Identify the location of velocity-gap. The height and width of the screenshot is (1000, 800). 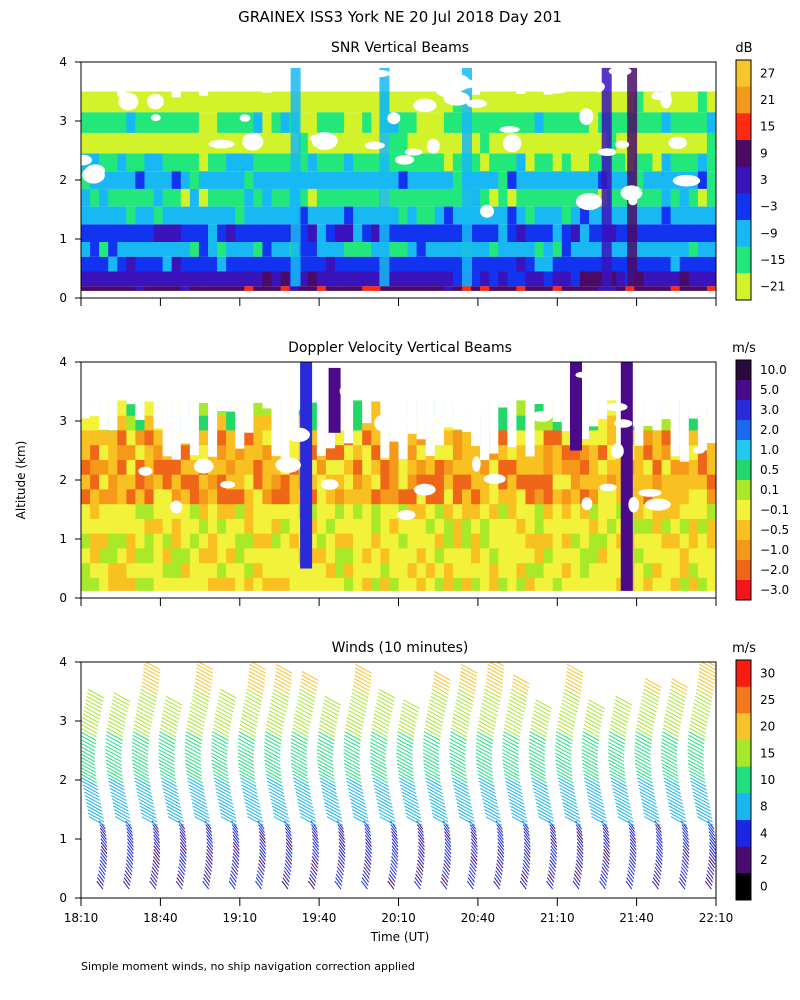
(346, 391).